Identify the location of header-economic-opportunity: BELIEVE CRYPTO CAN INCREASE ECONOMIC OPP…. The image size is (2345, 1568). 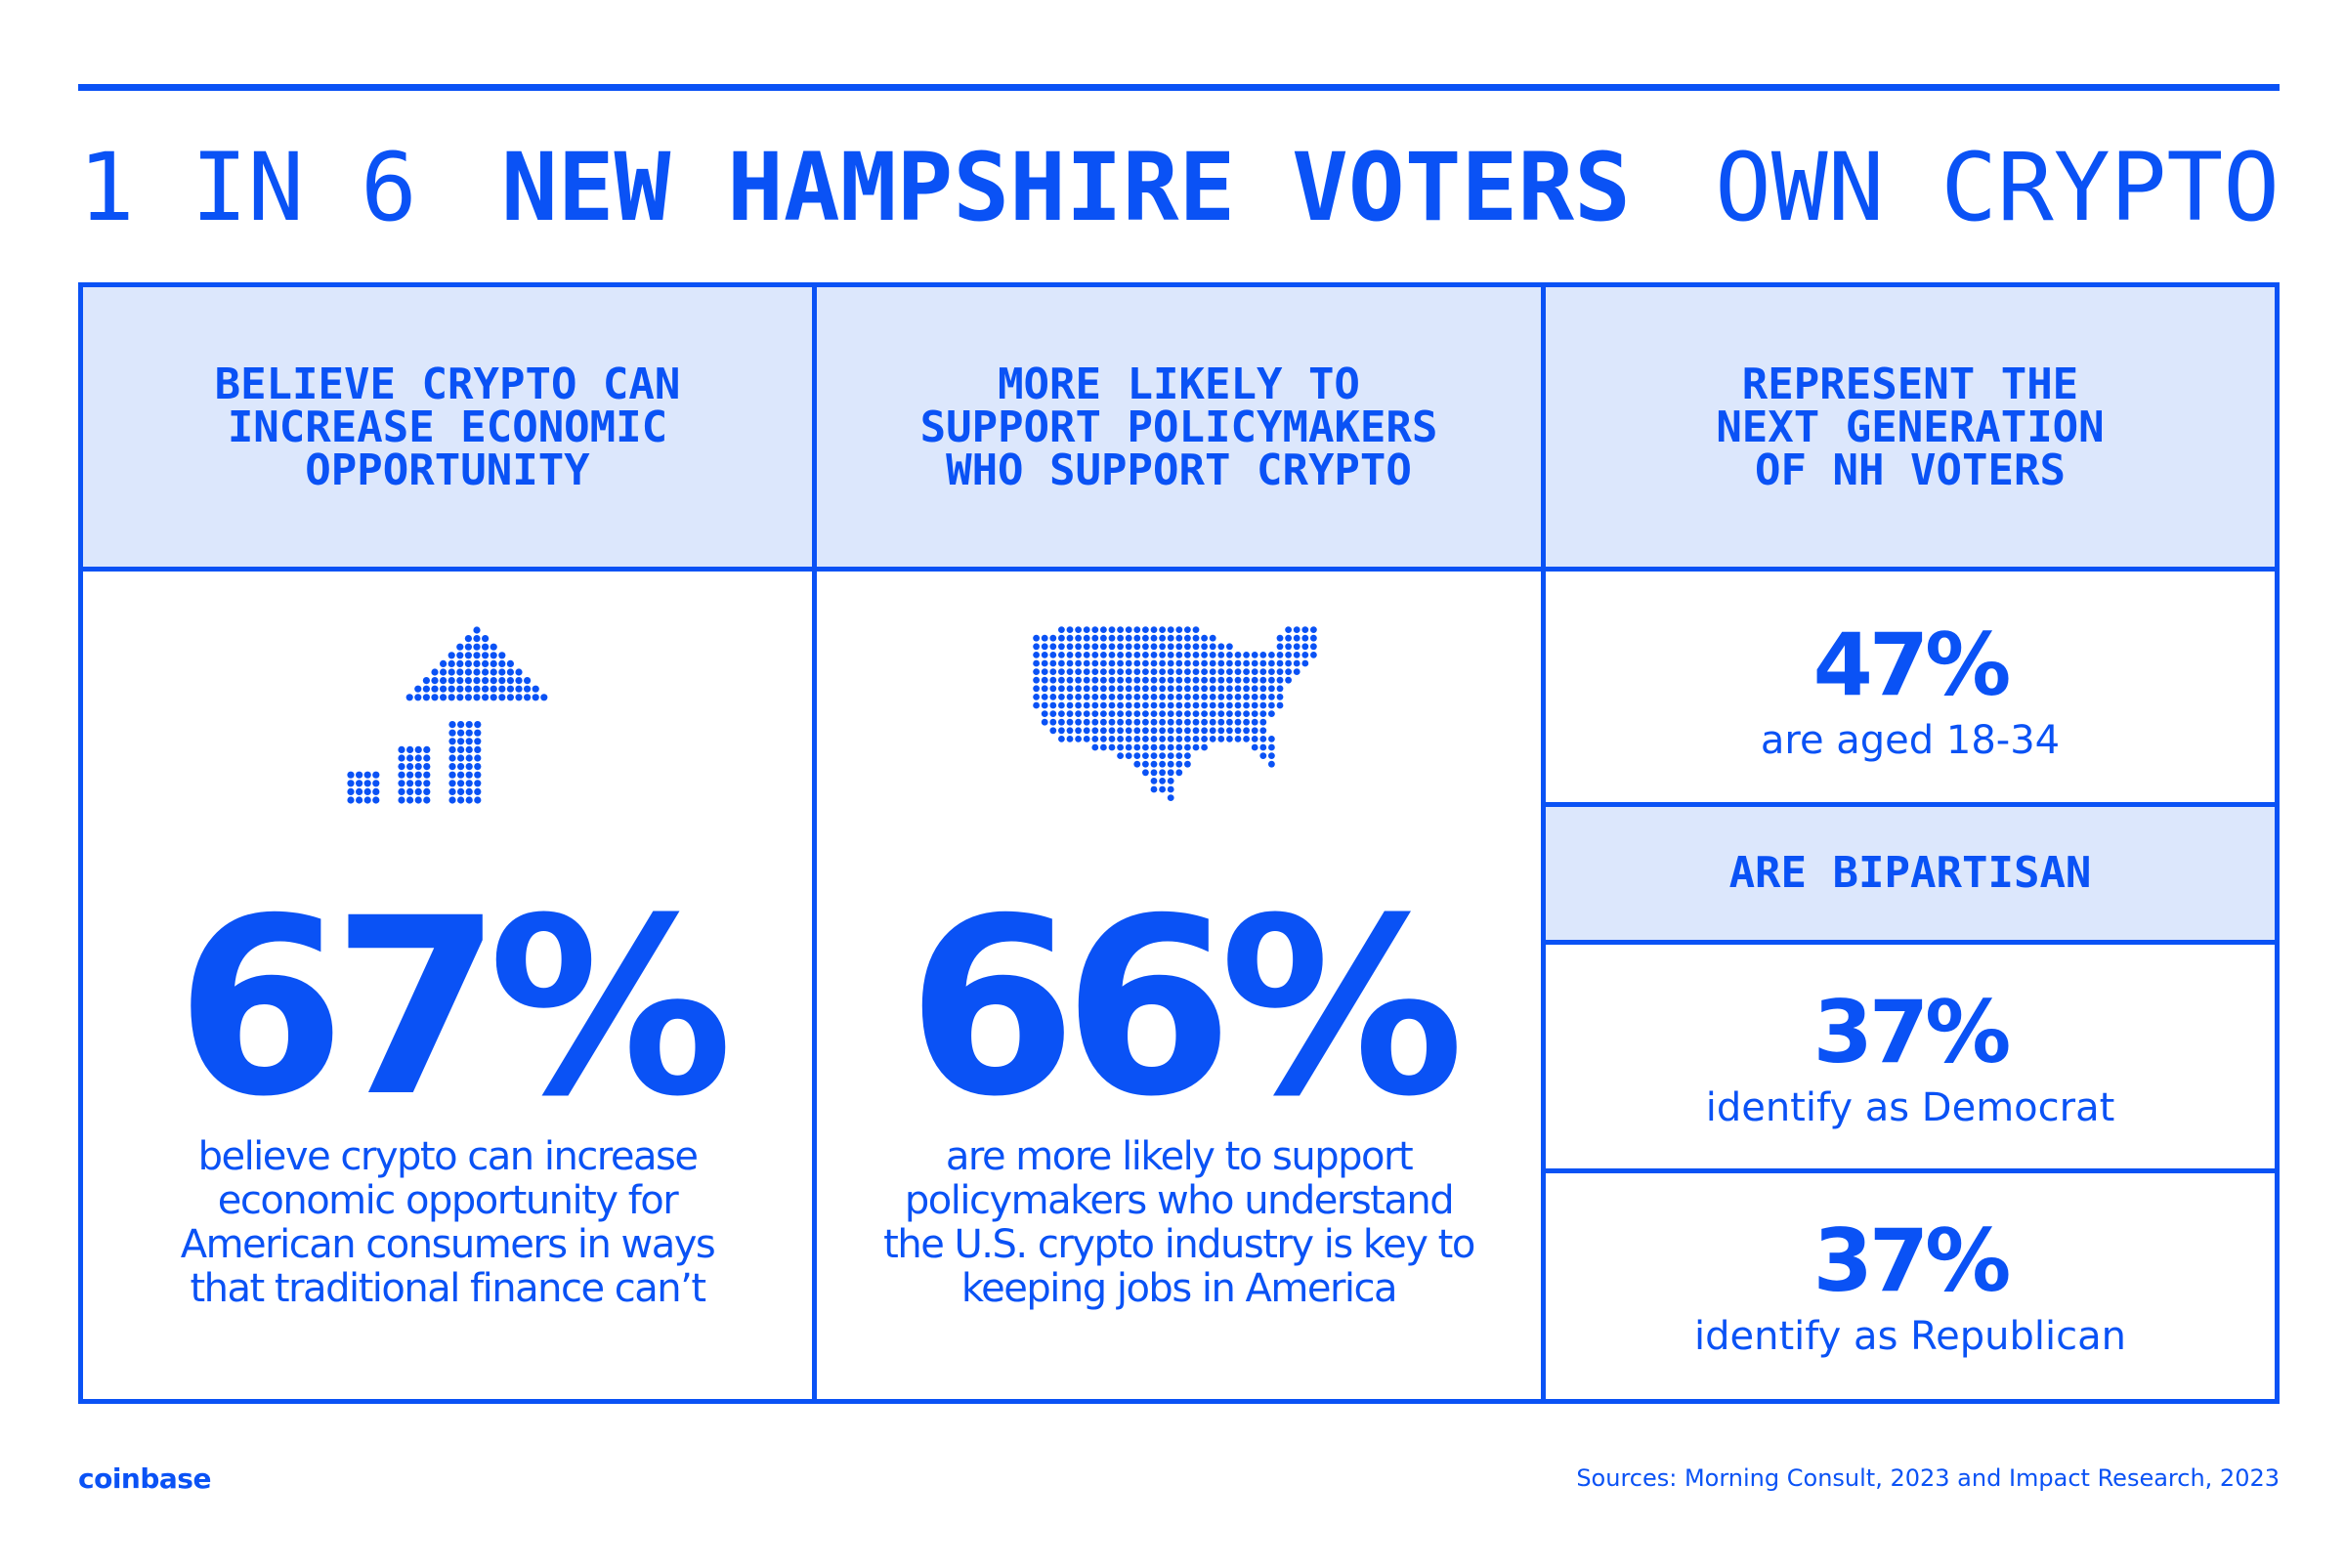
(447, 428).